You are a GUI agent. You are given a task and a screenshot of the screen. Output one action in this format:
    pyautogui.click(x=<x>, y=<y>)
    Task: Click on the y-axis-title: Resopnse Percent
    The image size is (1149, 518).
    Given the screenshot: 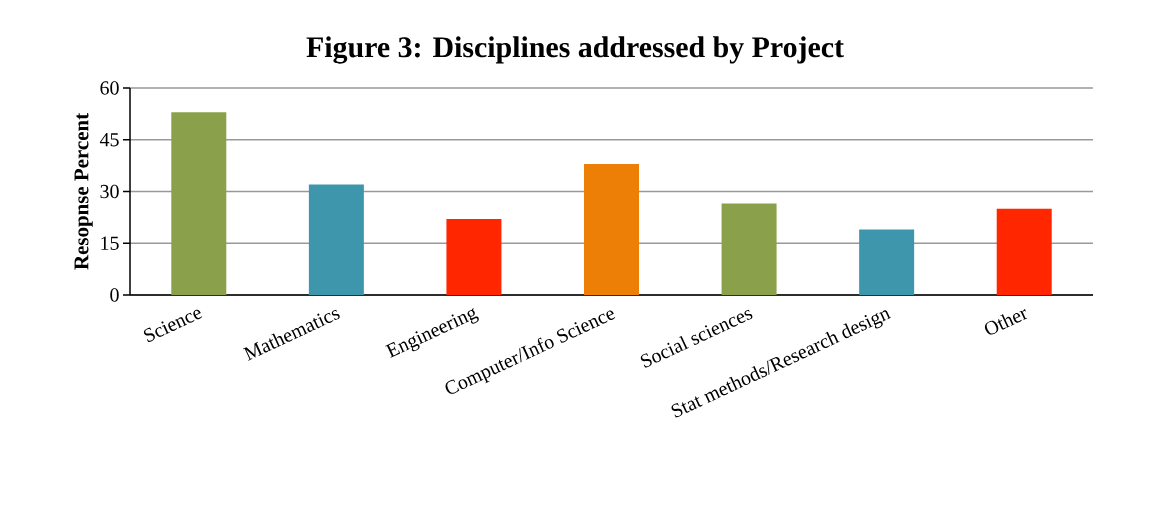 What is the action you would take?
    pyautogui.click(x=83, y=191)
    